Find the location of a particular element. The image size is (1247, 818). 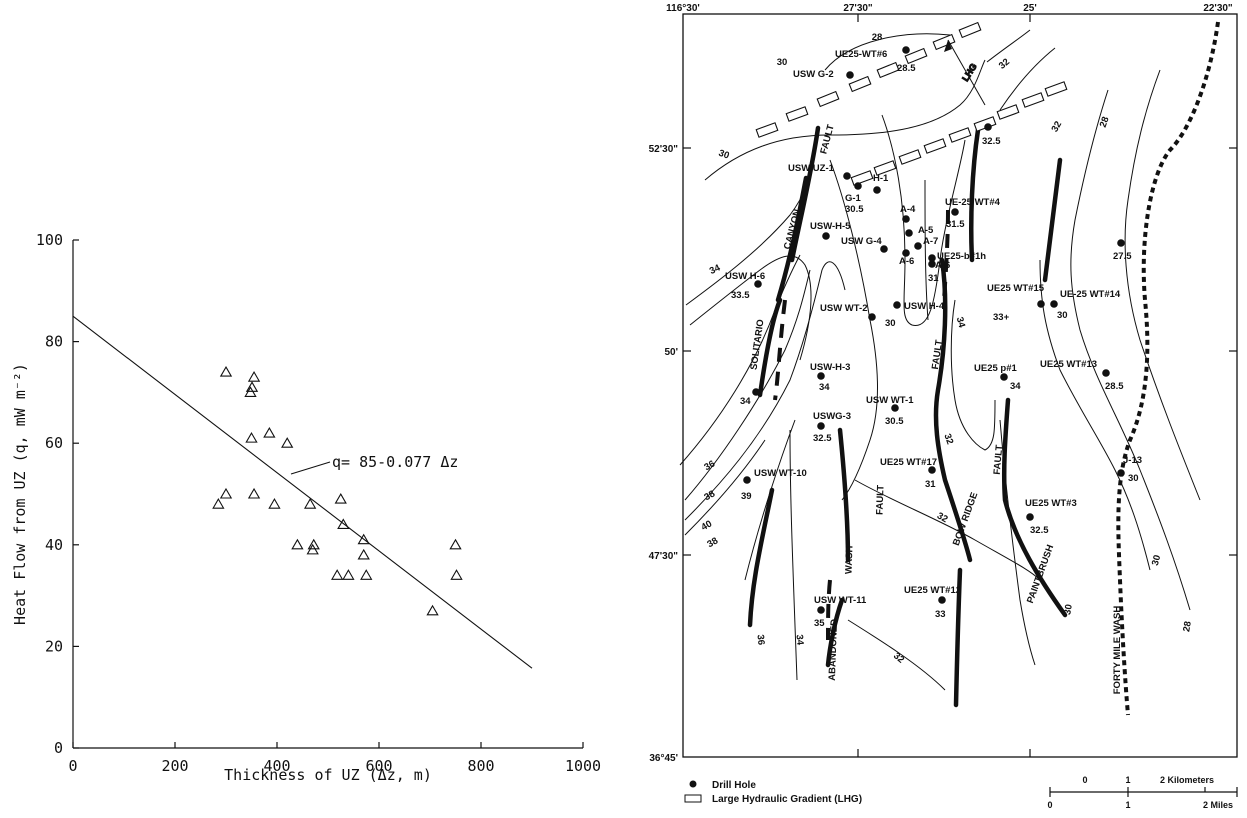

drill-hole-name: UE25 WT#17 is located at coordinates (908, 462).